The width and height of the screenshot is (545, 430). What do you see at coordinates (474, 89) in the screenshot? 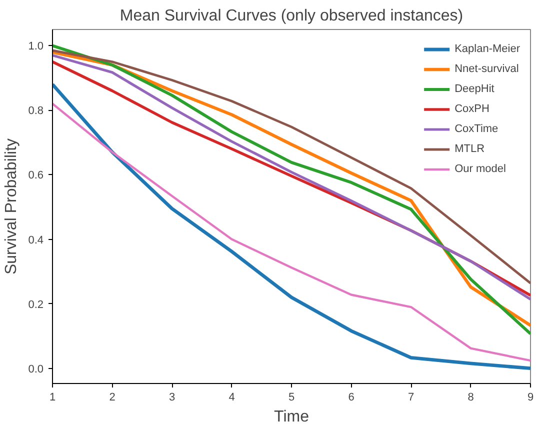
I see `legend-label: DeepHit` at bounding box center [474, 89].